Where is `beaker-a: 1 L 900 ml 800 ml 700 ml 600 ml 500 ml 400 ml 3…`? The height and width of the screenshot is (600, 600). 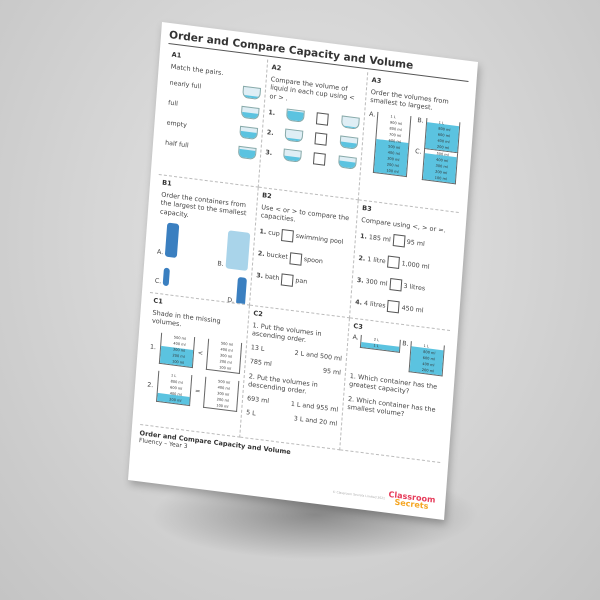 beaker-a: 1 L 900 ml 800 ml 700 ml 600 ml 500 ml 400 ml 3… is located at coordinates (392, 144).